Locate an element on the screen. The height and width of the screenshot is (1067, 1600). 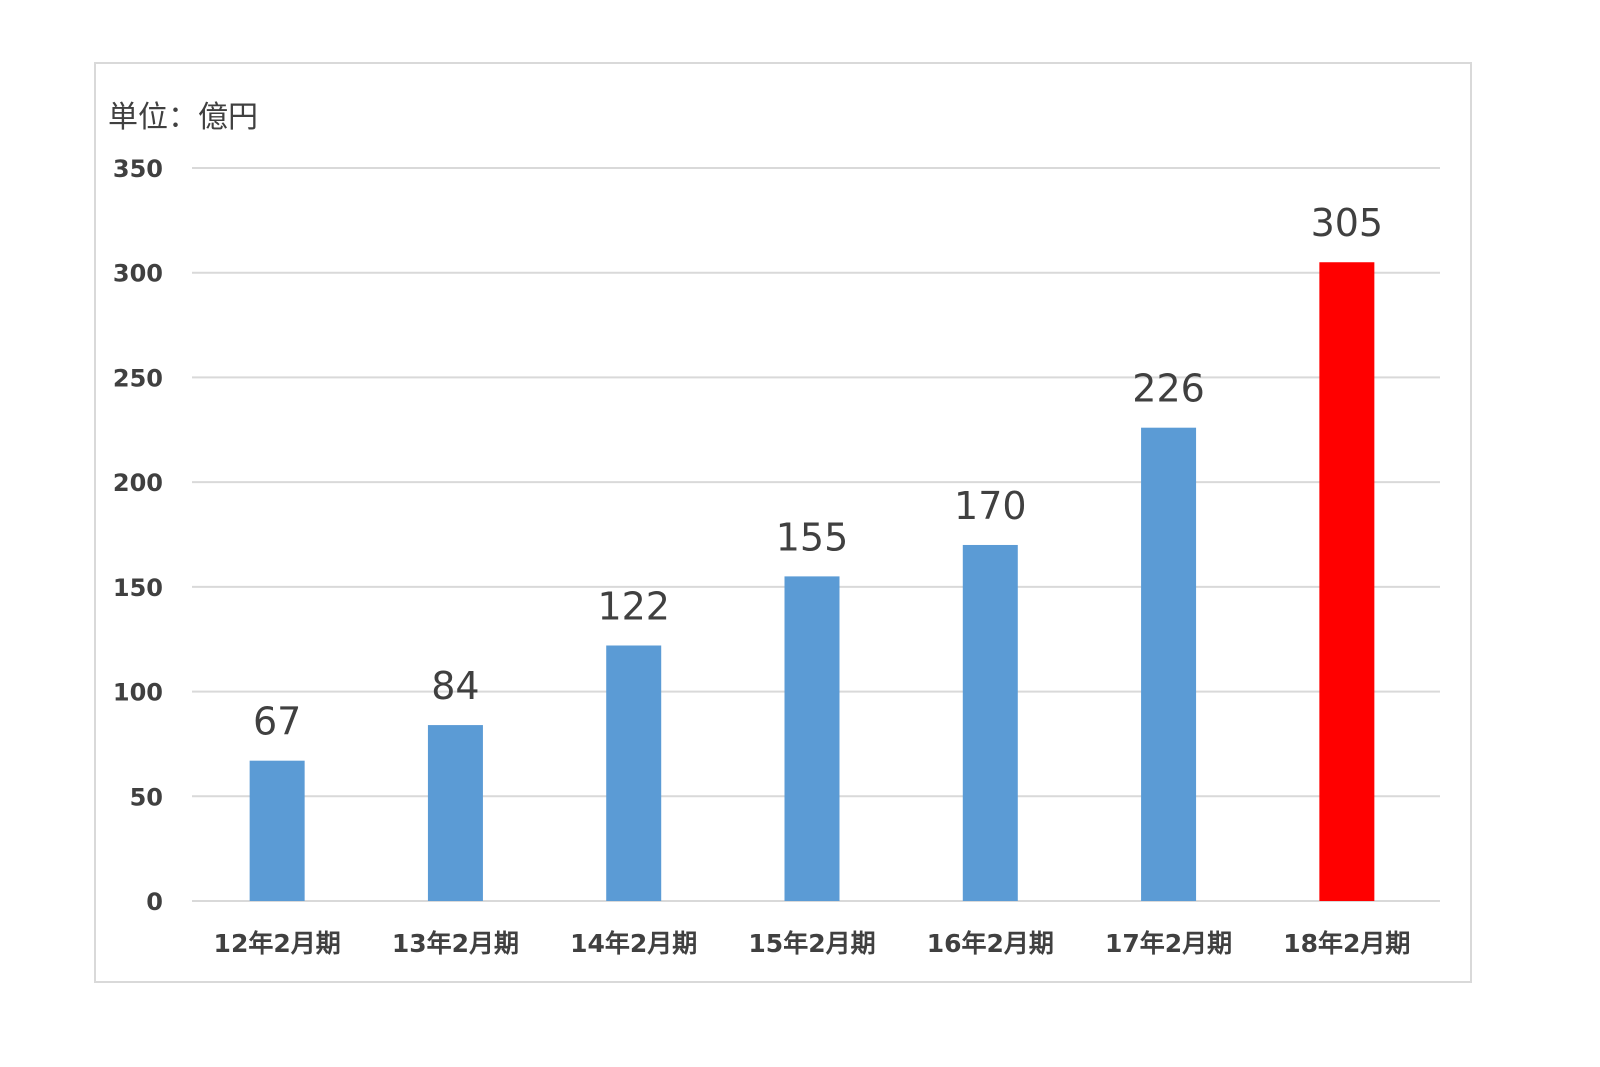
y-tick-label: 300 is located at coordinates (138, 274).